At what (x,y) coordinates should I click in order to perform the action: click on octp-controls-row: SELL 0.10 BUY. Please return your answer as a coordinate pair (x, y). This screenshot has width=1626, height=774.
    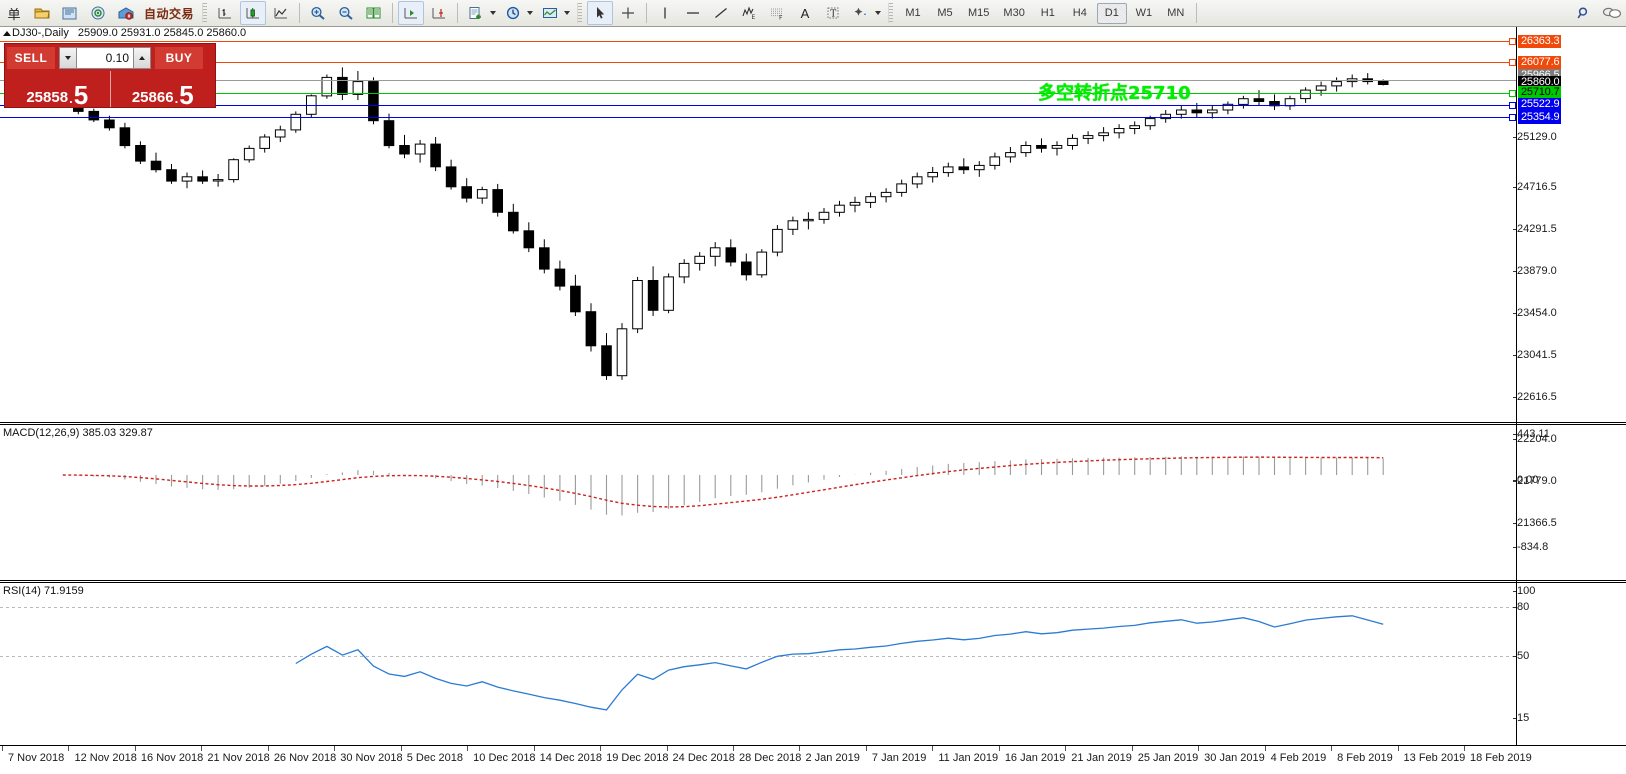
    Looking at the image, I should click on (110, 57).